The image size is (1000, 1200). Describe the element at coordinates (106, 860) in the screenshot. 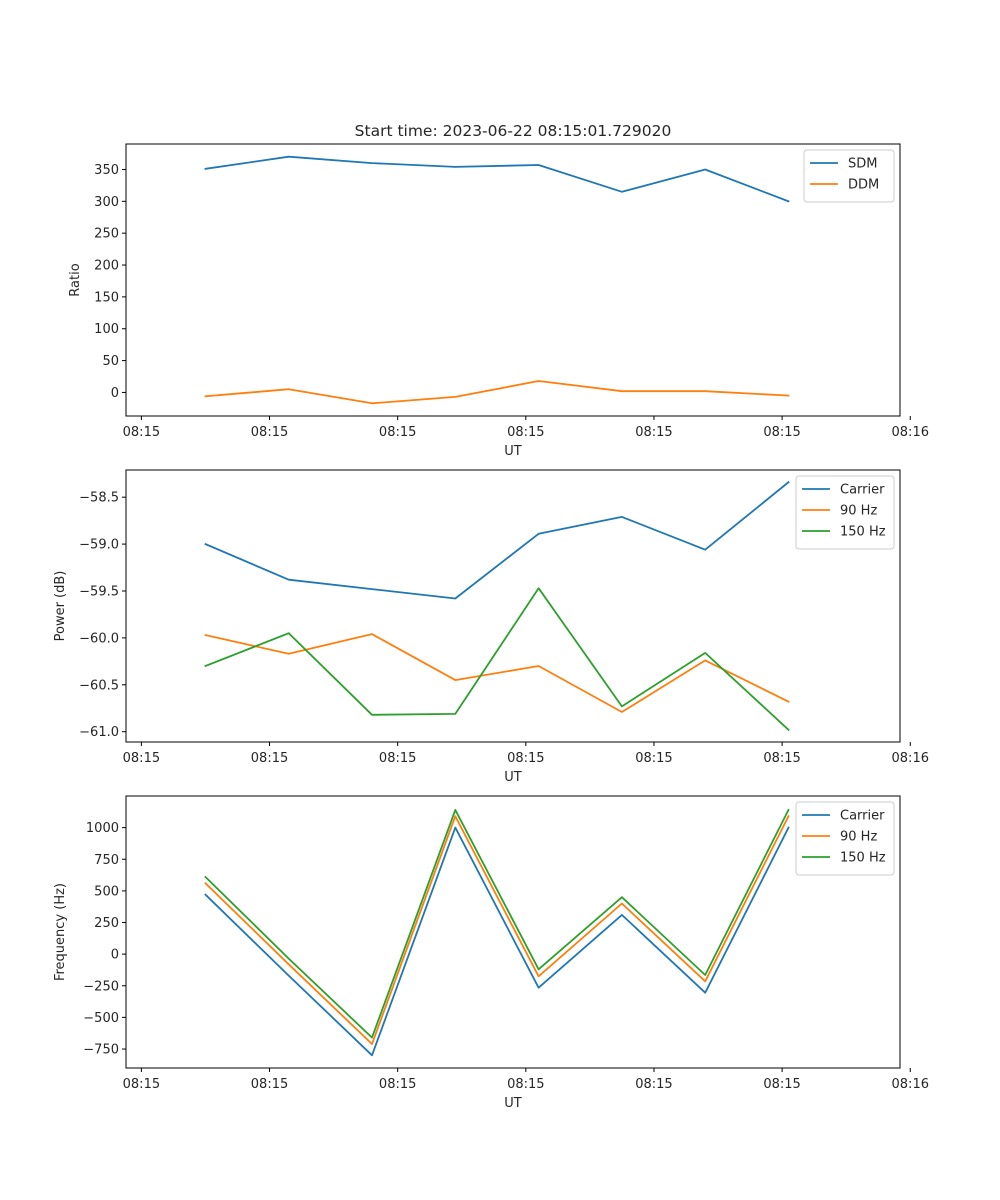

I see `y-tick-label: 750` at that location.